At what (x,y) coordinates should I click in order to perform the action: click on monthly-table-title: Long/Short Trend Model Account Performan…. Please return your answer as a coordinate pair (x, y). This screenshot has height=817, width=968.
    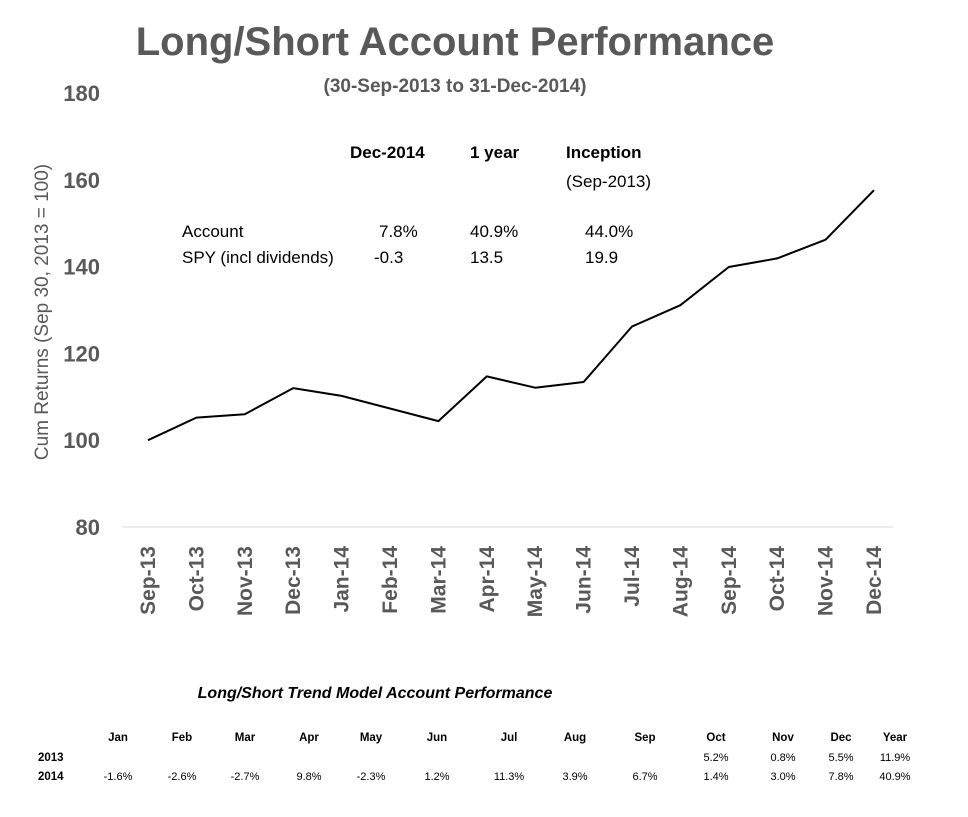
    Looking at the image, I should click on (375, 693).